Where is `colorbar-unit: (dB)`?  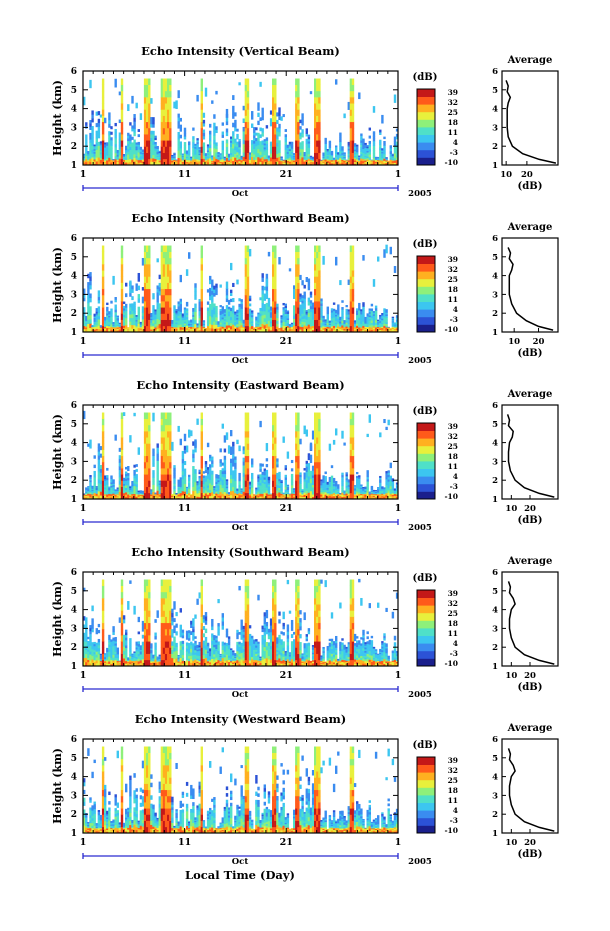 colorbar-unit: (dB) is located at coordinates (425, 77).